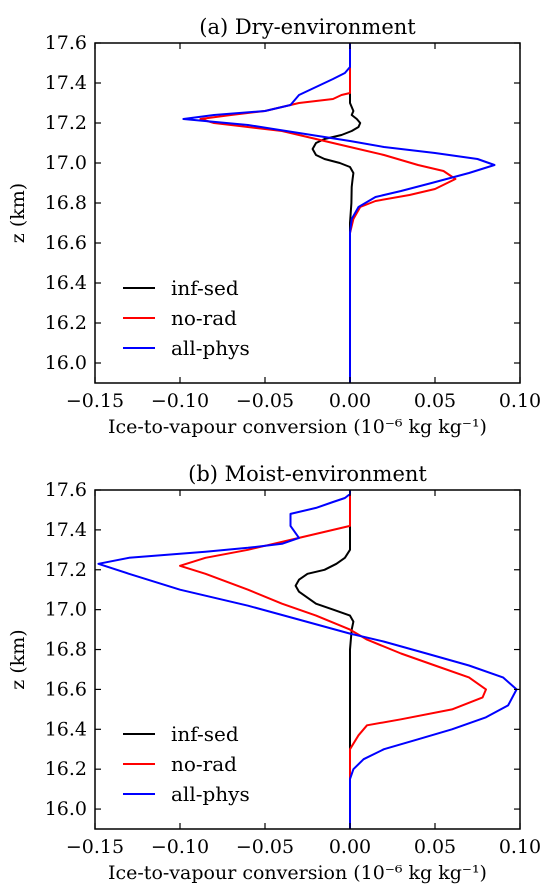  Describe the element at coordinates (307, 474) in the screenshot. I see `chart-title: (b) Moist-environment` at that location.